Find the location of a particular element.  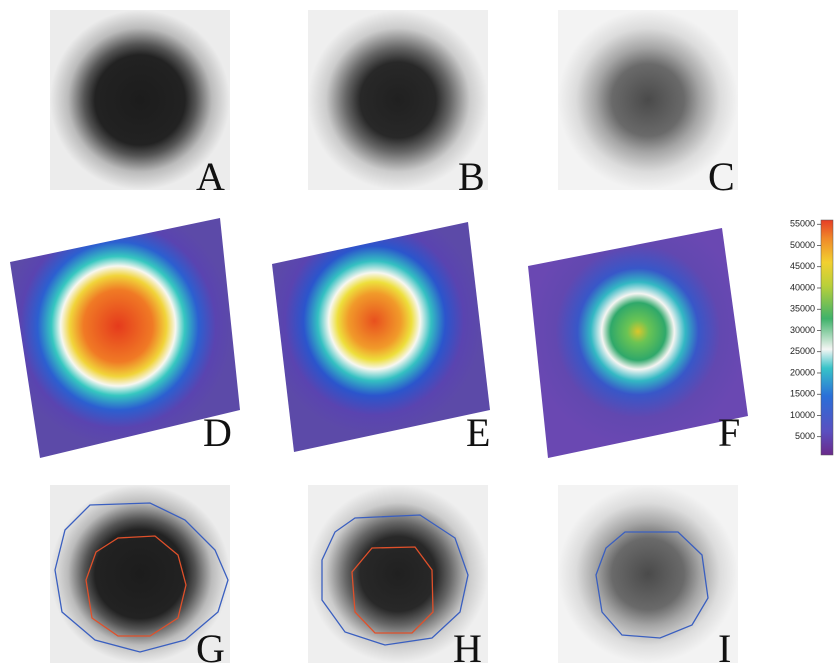

panel-label: H is located at coordinates (467, 644).